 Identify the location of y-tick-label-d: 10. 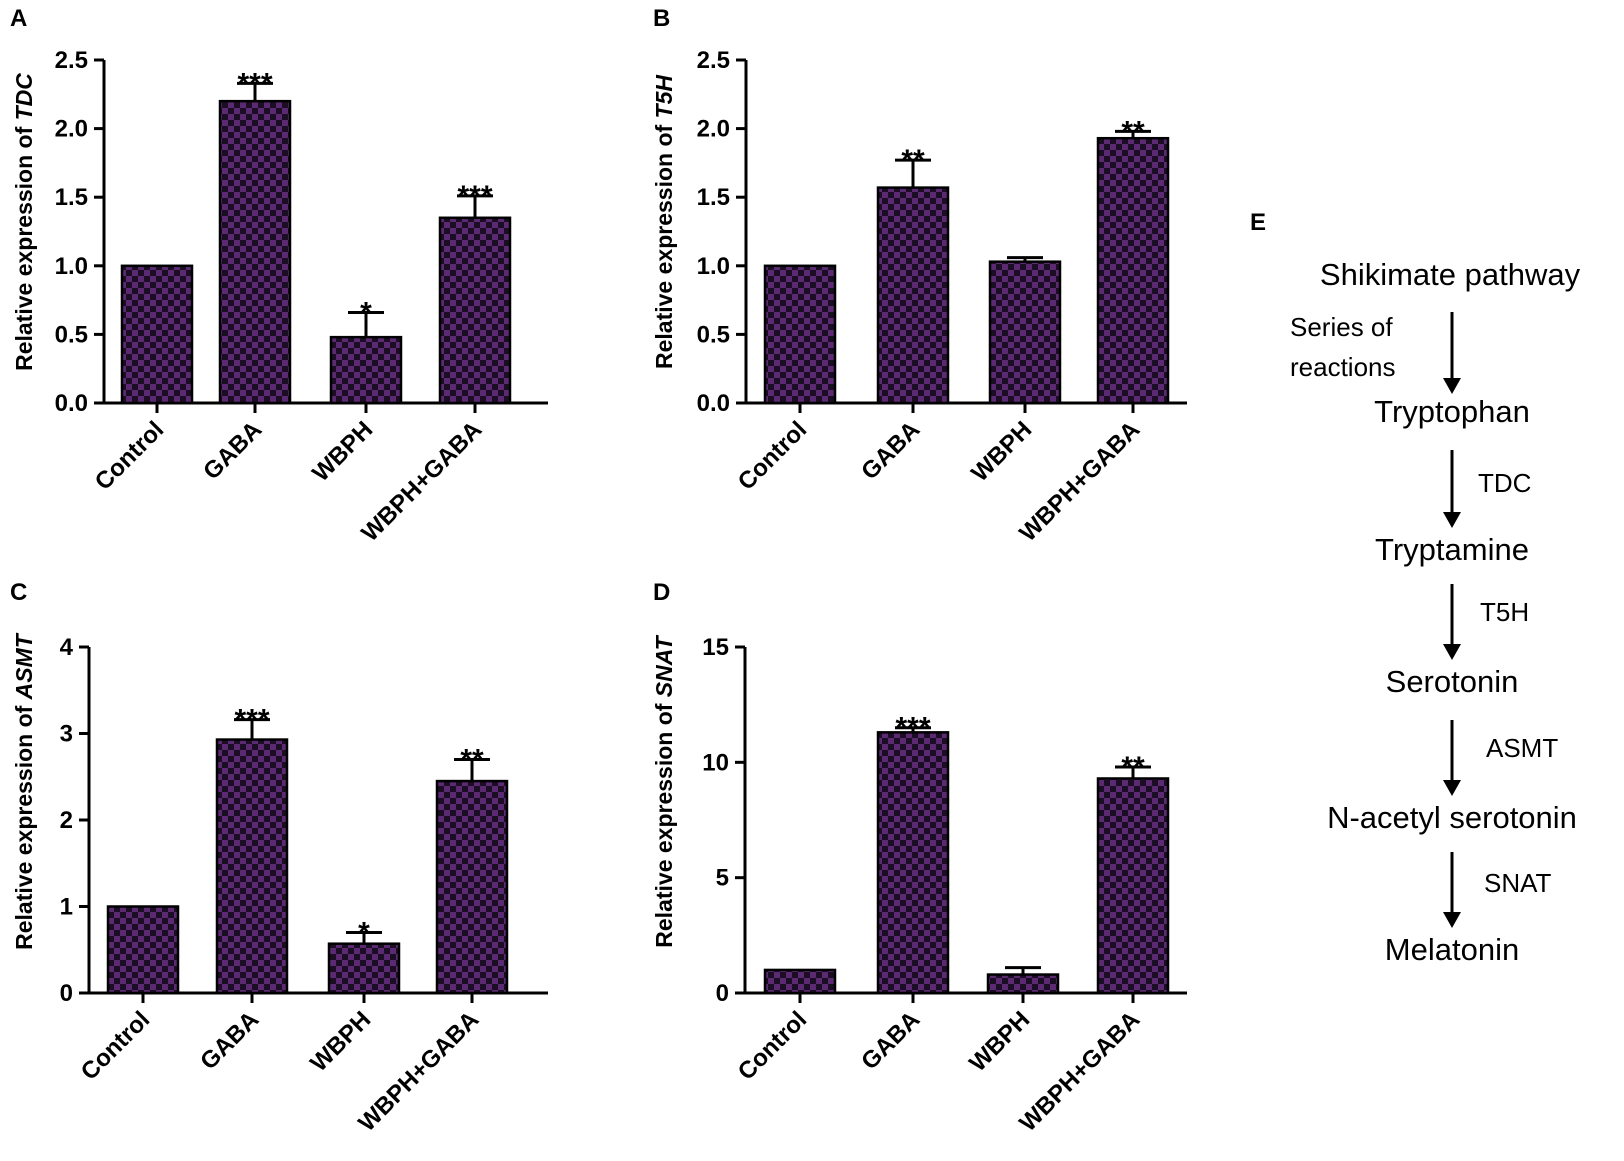
(715, 762).